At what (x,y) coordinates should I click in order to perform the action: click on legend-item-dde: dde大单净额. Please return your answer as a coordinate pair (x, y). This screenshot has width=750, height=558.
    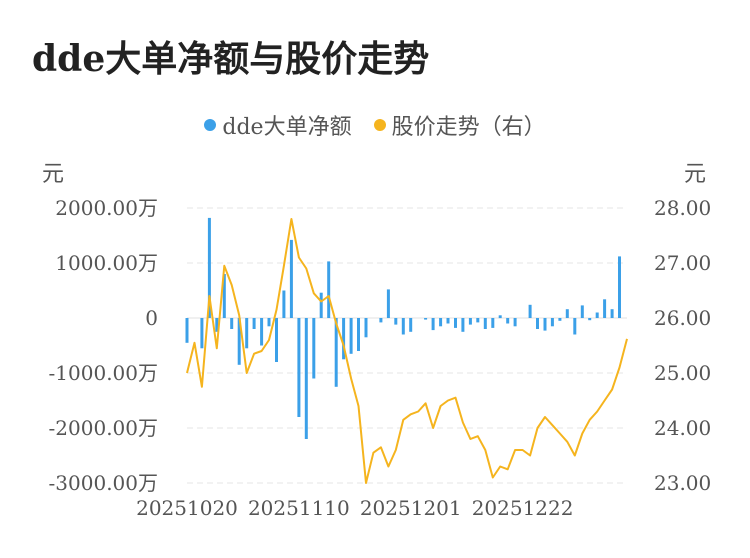
    Looking at the image, I should click on (278, 125).